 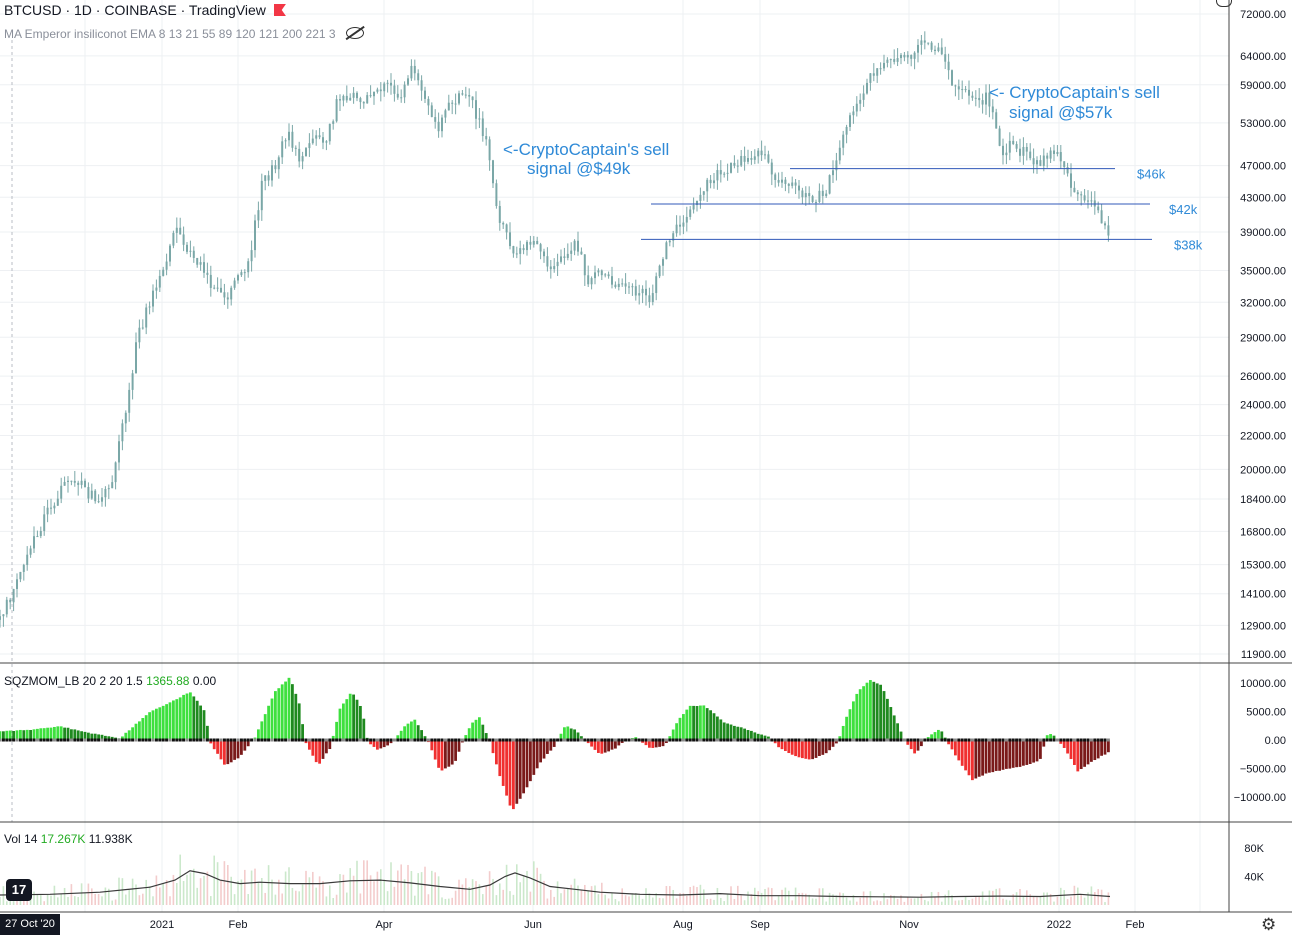 What do you see at coordinates (760, 925) in the screenshot?
I see `x-tick-5: Sep` at bounding box center [760, 925].